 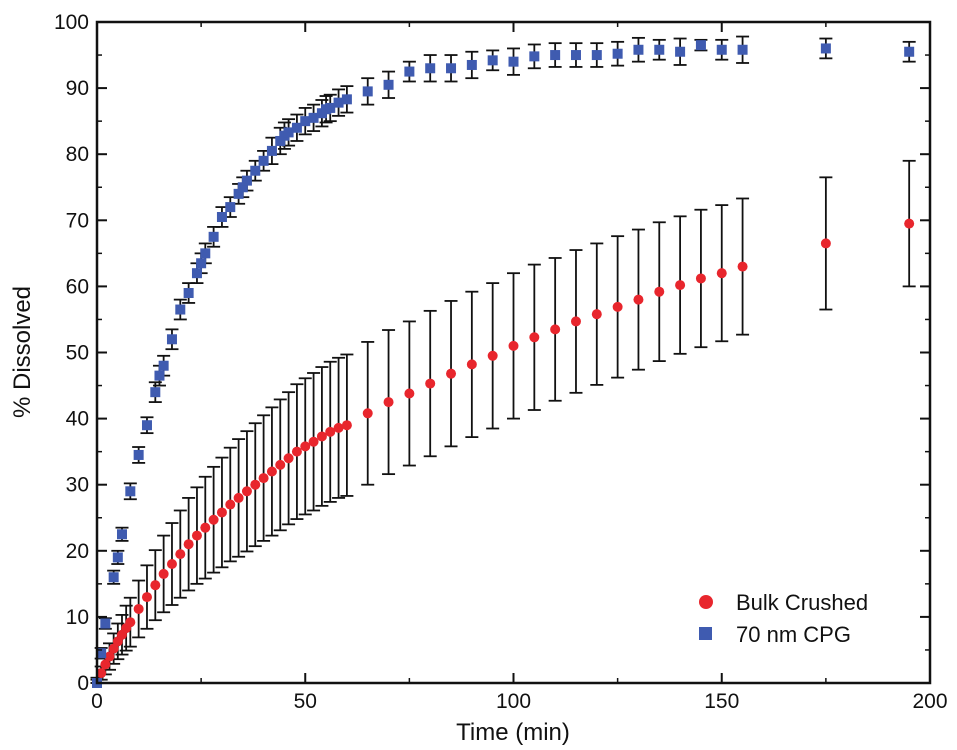 What do you see at coordinates (305, 701) in the screenshot?
I see `x-tick-label: 50` at bounding box center [305, 701].